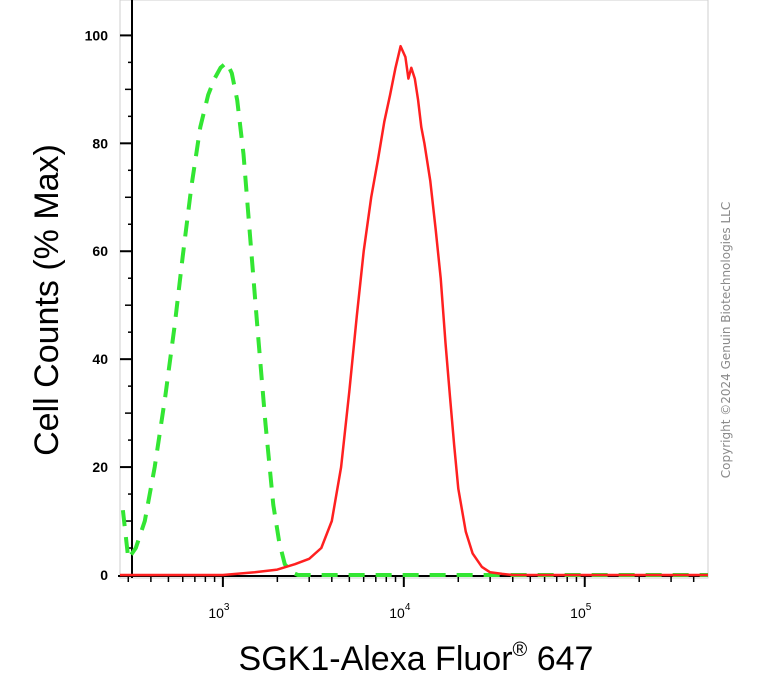 The width and height of the screenshot is (764, 685). I want to click on y-tick-label: 100, so click(97, 35).